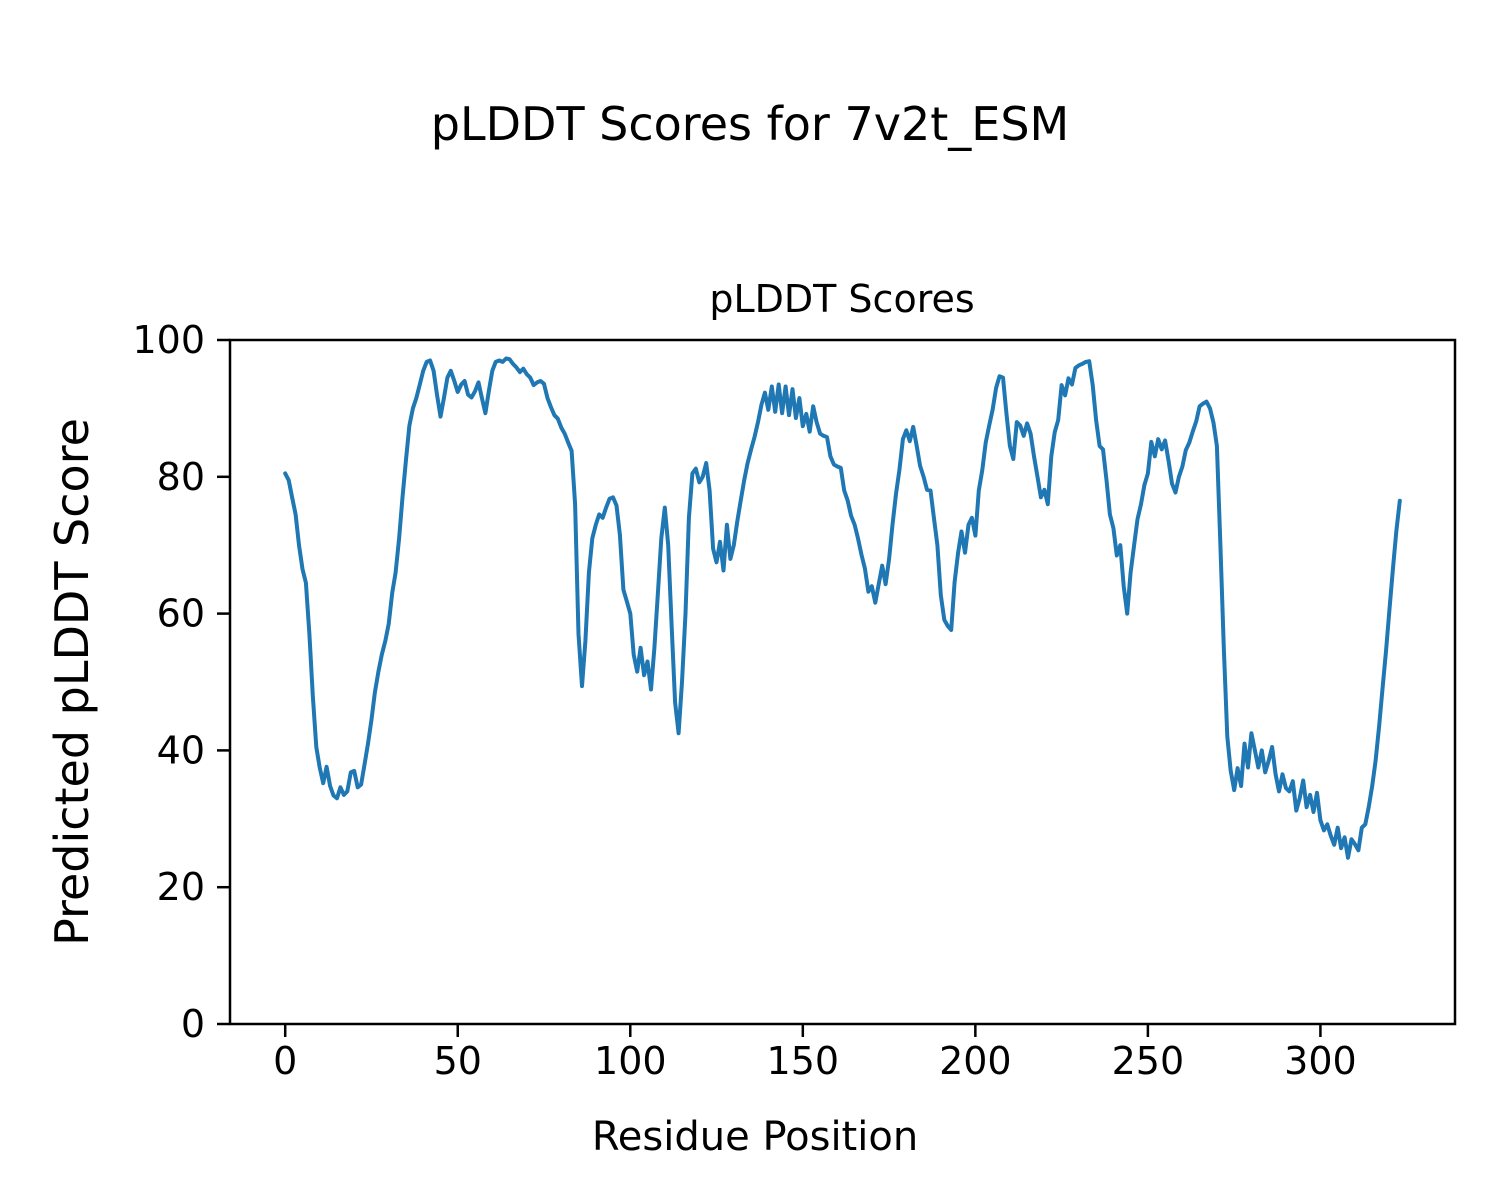 This screenshot has height=1200, width=1500. Describe the element at coordinates (193, 1024) in the screenshot. I see `y-tick-label: 0` at that location.